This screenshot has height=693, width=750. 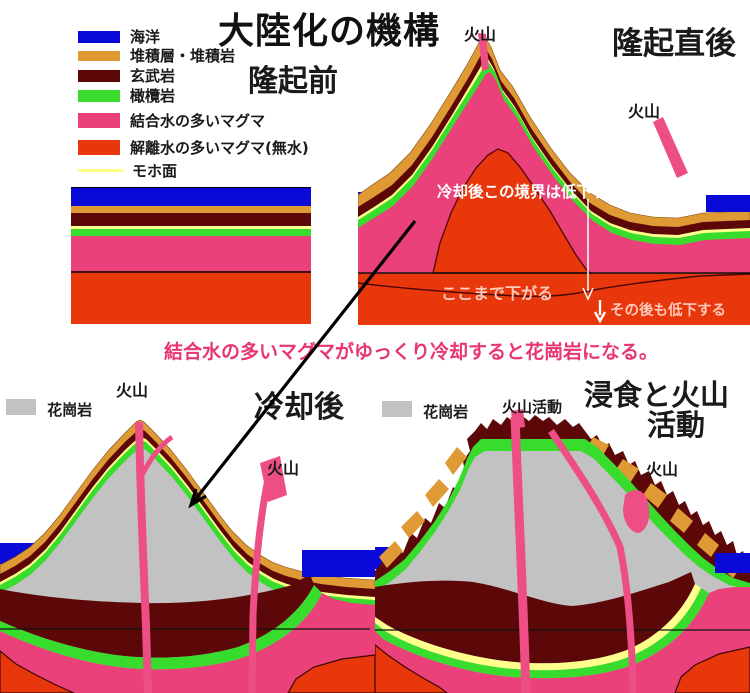 I want to click on legend-item-sediment: 堆積層・堆積岩, so click(x=156, y=55).